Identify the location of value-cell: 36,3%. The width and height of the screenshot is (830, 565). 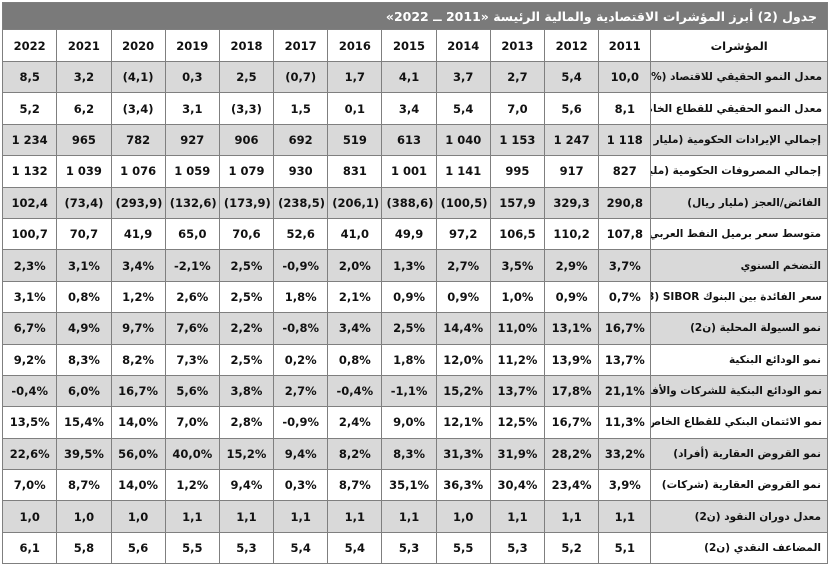
(463, 485).